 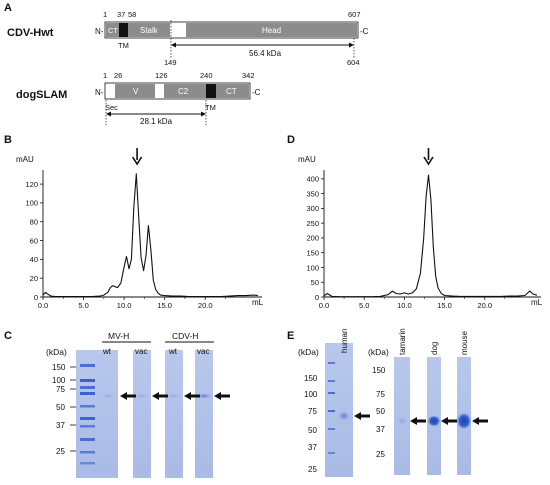 I want to click on cdv-tick-604: 604, so click(x=353, y=62).